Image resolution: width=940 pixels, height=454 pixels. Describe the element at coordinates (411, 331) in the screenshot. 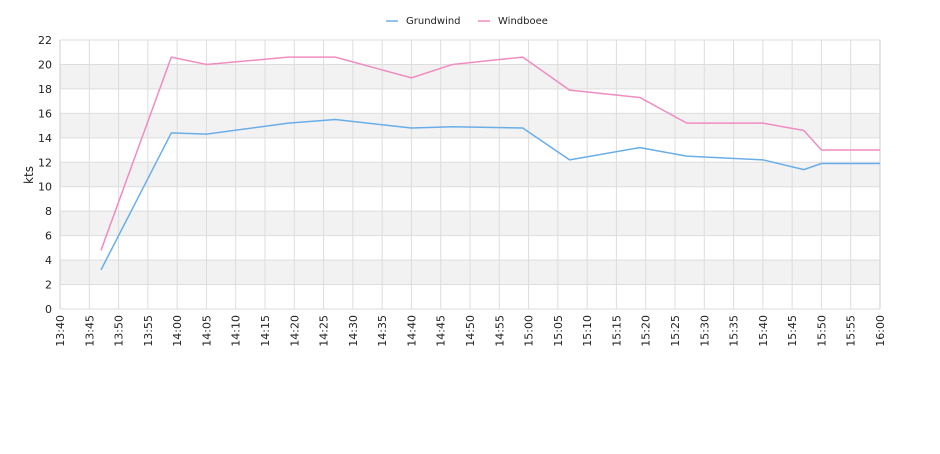

I see `x-tick-label: 14:40` at that location.